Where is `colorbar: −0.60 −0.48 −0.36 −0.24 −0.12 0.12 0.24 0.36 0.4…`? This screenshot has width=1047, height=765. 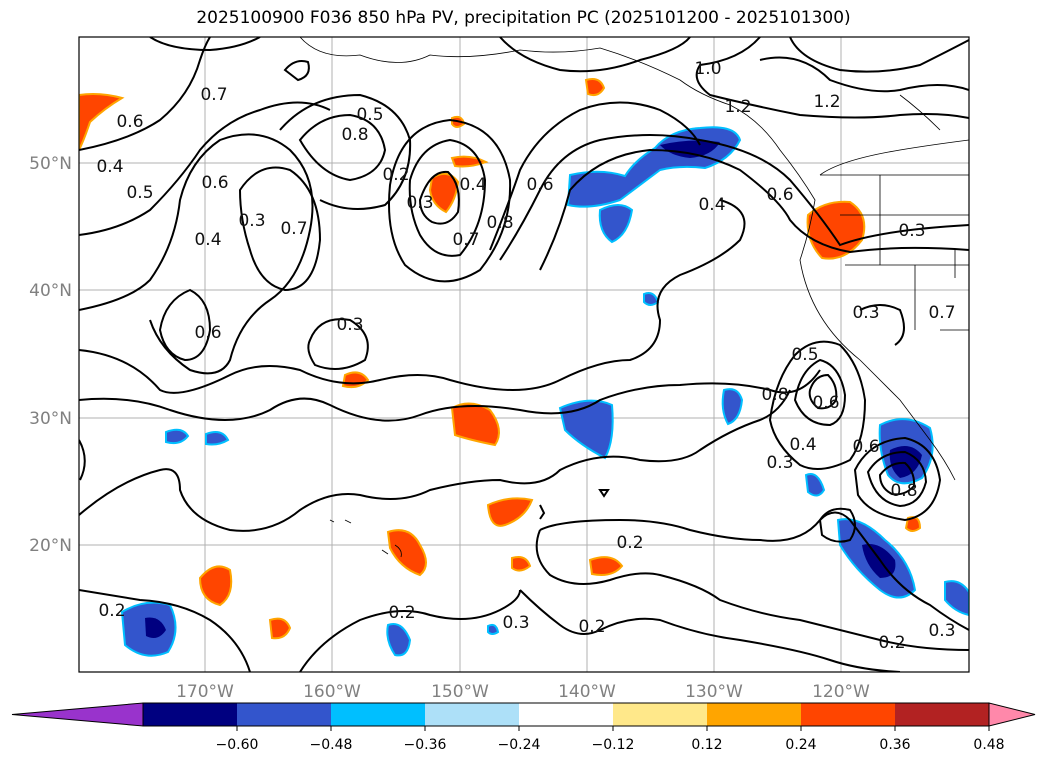
colorbar: −0.60 −0.48 −0.36 −0.24 −0.12 0.12 0.24 0.36 0.4… is located at coordinates (523, 727).